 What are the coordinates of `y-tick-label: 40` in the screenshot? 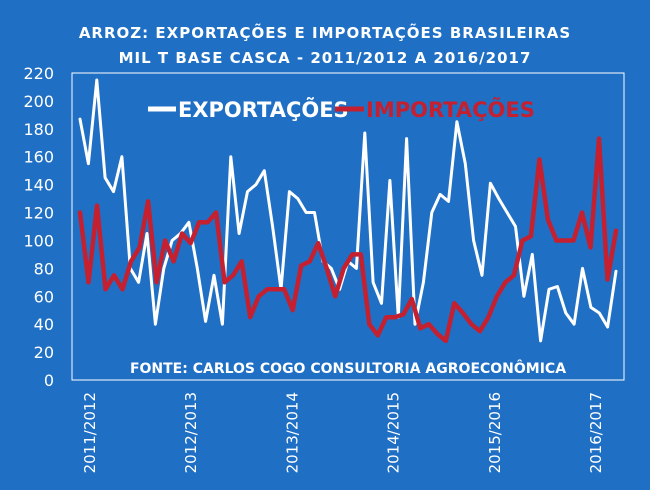 It's located at (44, 324).